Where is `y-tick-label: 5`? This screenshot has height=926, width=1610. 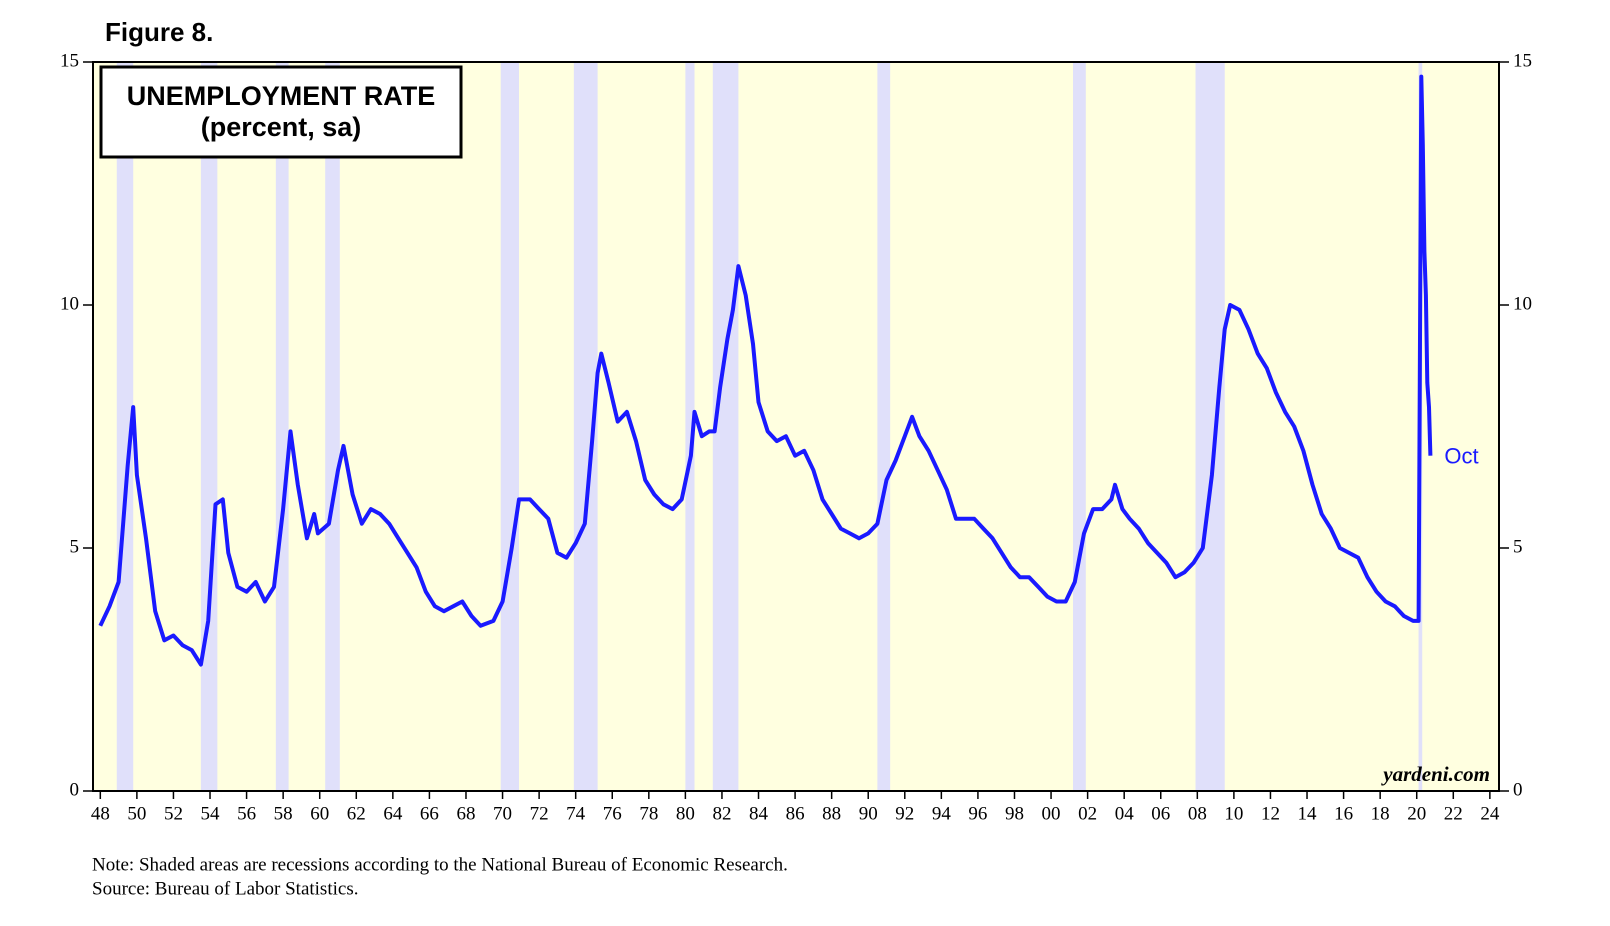 y-tick-label: 5 is located at coordinates (75, 546).